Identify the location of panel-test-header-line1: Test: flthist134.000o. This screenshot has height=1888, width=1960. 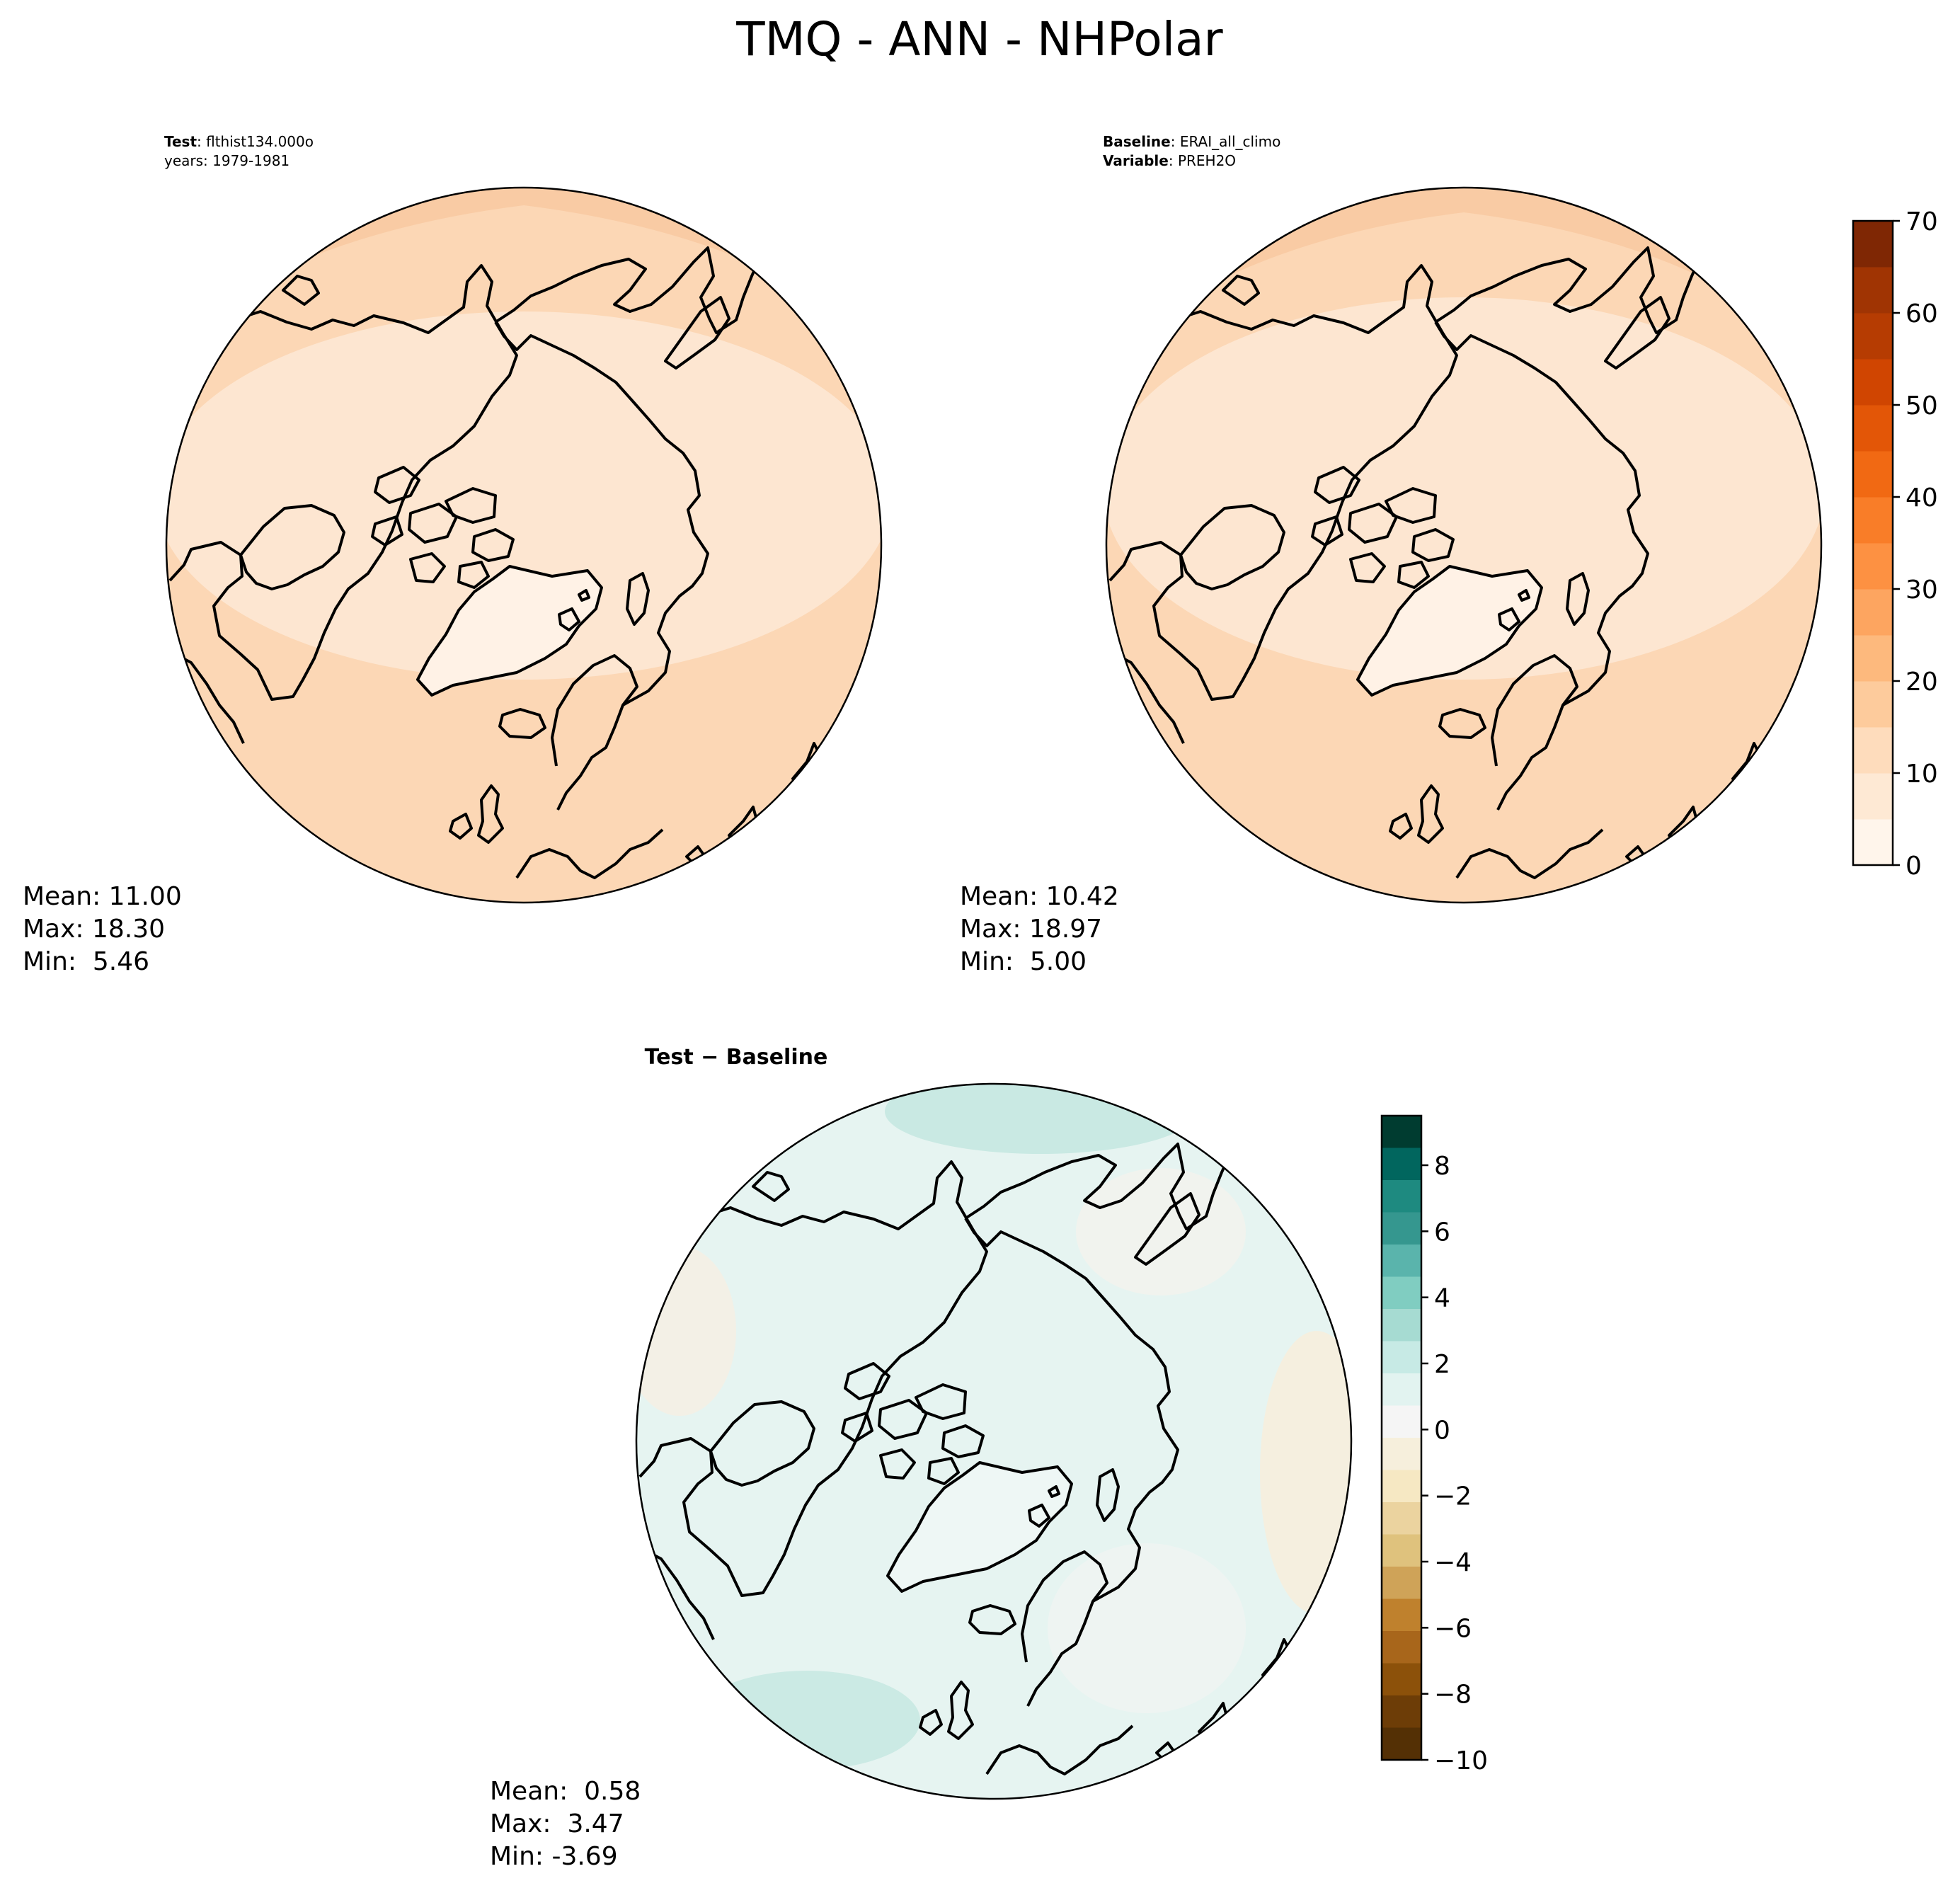
(239, 142).